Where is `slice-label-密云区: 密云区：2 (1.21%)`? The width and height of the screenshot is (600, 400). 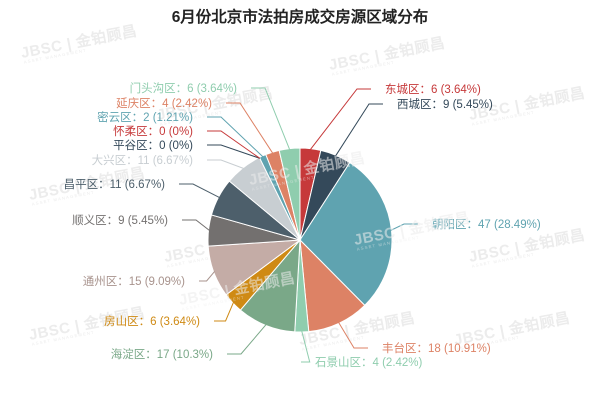 slice-label-密云区: 密云区：2 (1.21%) is located at coordinates (145, 117).